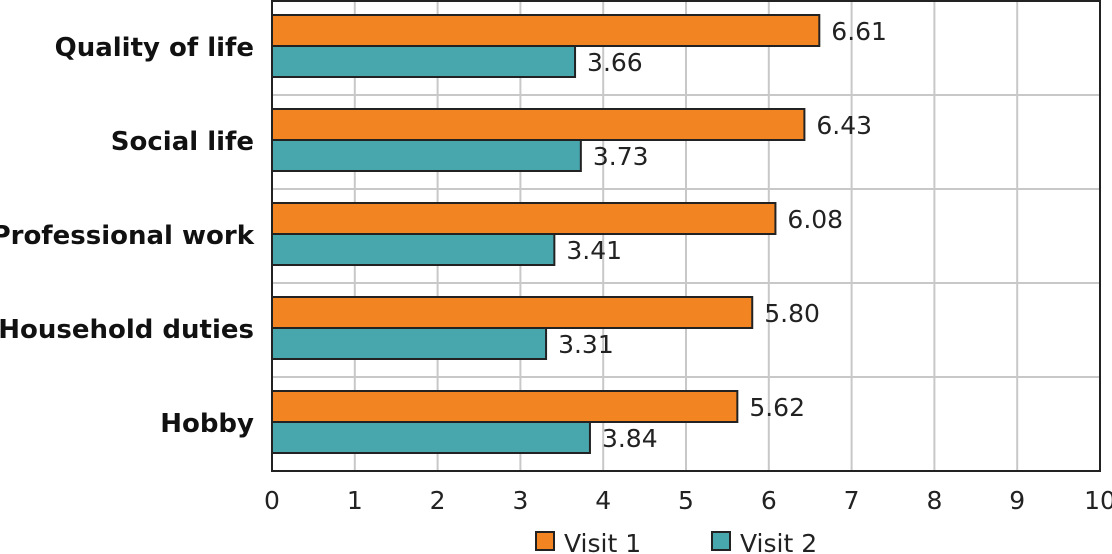  What do you see at coordinates (438, 500) in the screenshot?
I see `x-tick-label: 2` at bounding box center [438, 500].